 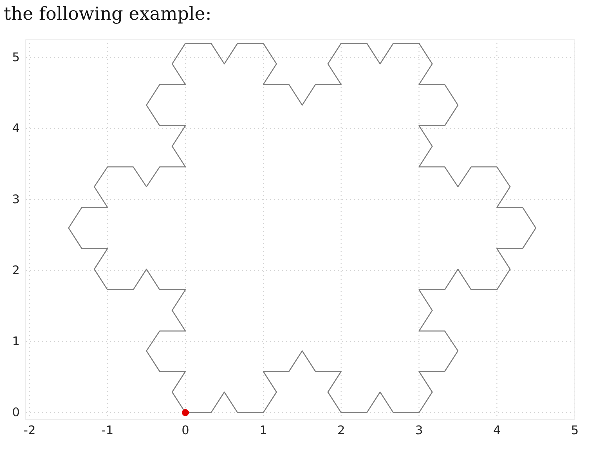 I want to click on x-tick-label: 2, so click(x=342, y=431).